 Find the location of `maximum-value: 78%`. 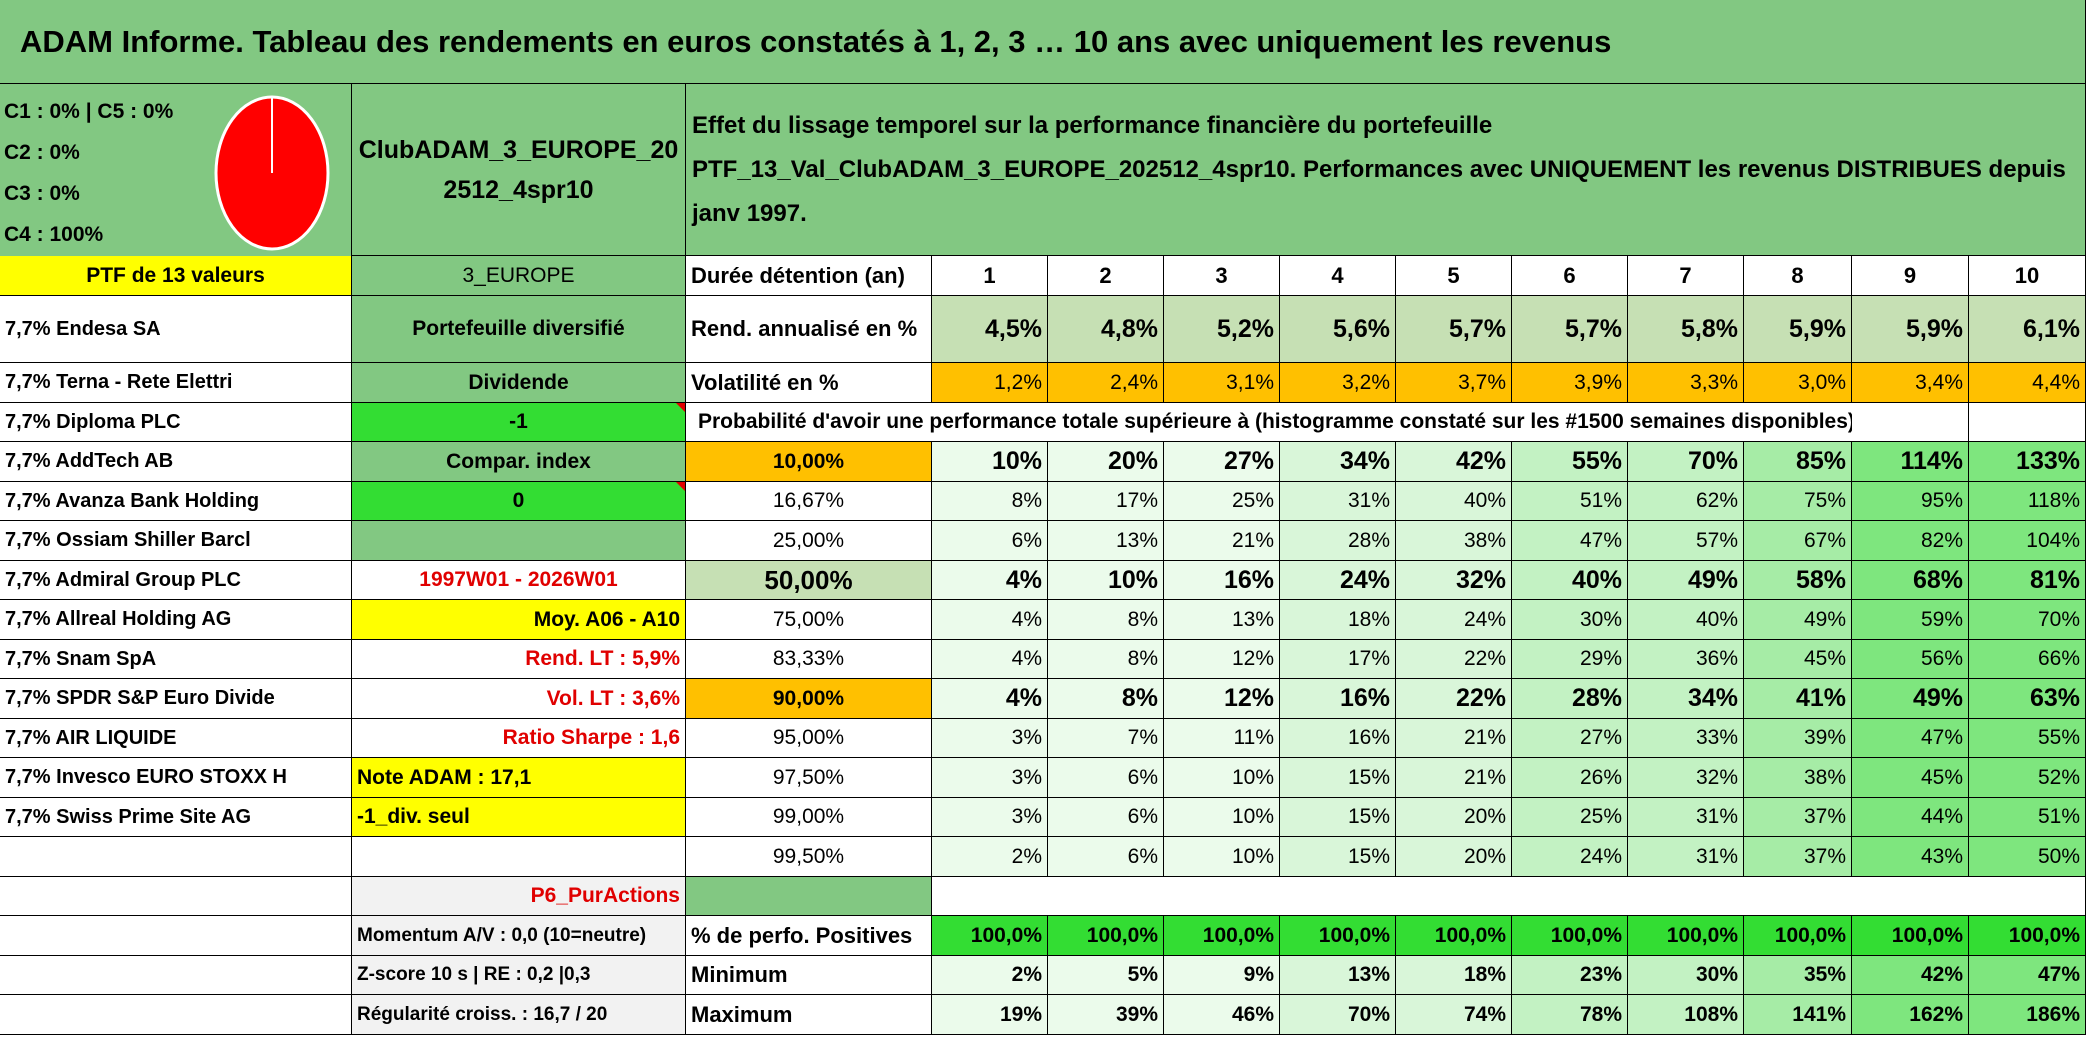

maximum-value: 78% is located at coordinates (1570, 1015).